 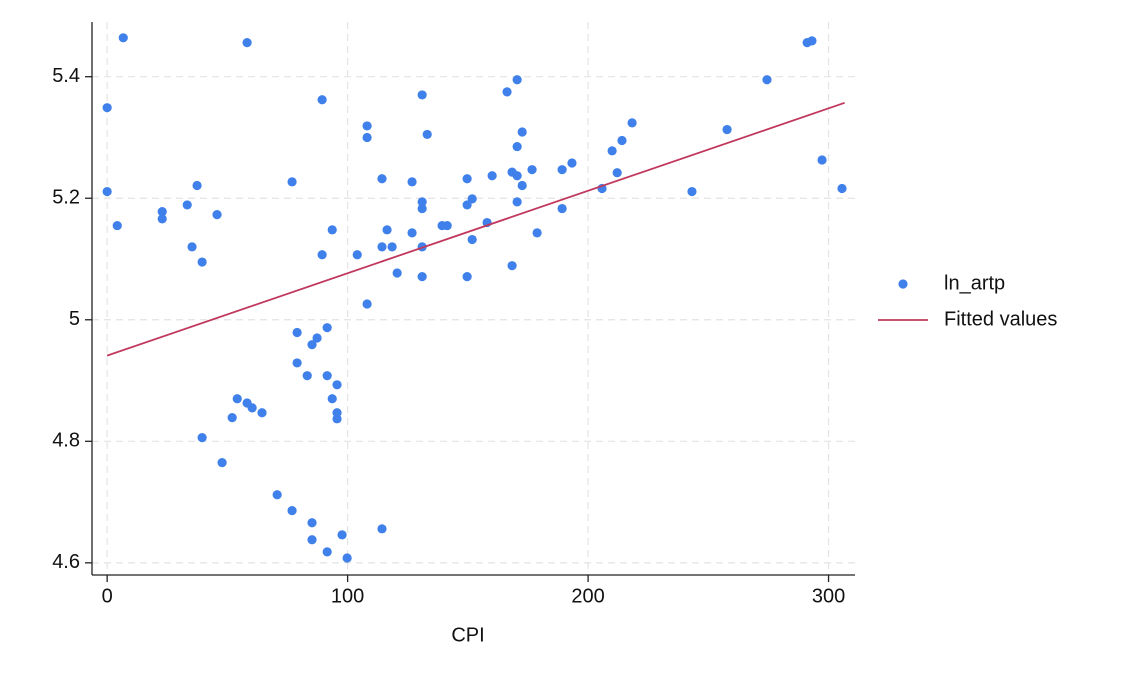 What do you see at coordinates (903, 284) in the screenshot?
I see `legend-marker` at bounding box center [903, 284].